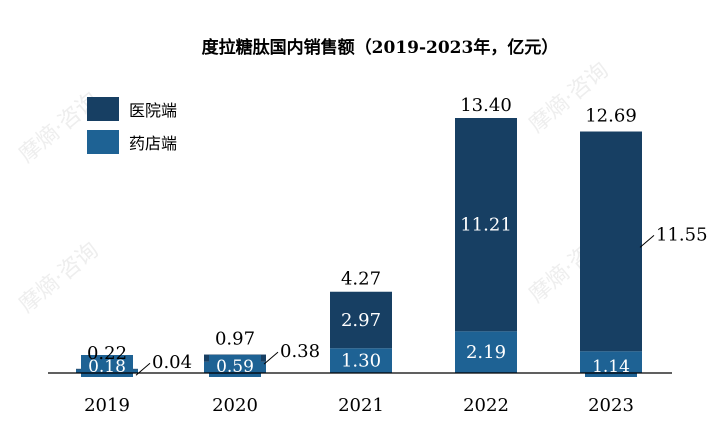  Describe the element at coordinates (361, 405) in the screenshot. I see `x-tick-label-2021: 2021` at that location.